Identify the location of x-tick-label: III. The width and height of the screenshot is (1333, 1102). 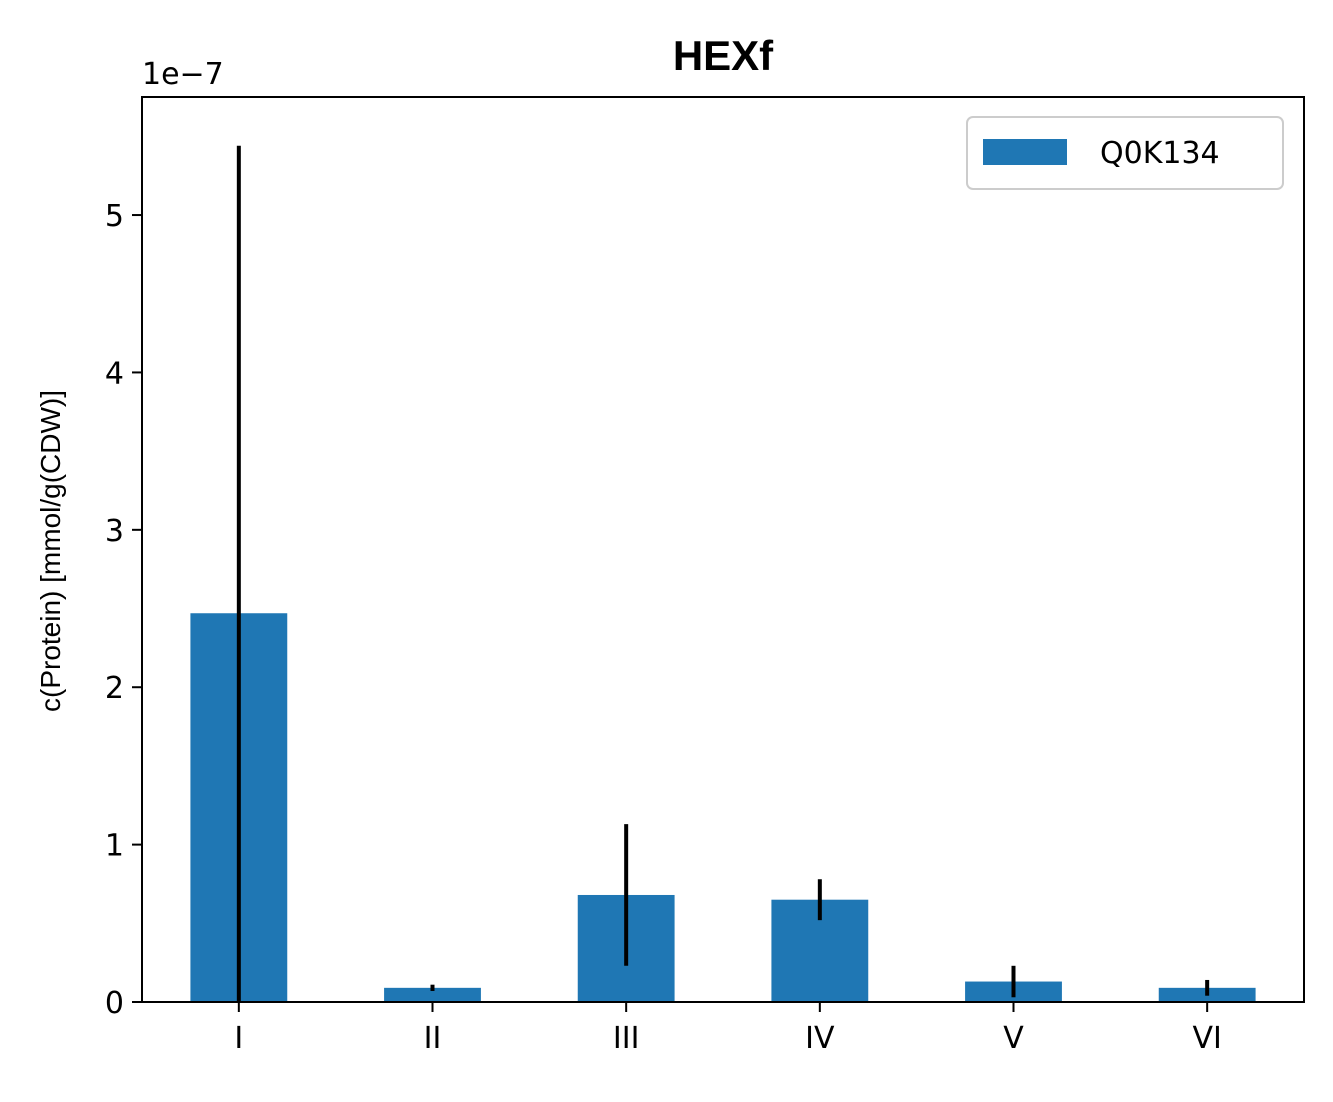
(626, 1038).